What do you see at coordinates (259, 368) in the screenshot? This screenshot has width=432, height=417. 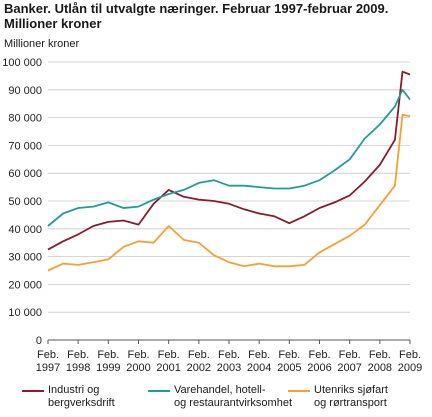 I see `x-tick-label: 2004` at bounding box center [259, 368].